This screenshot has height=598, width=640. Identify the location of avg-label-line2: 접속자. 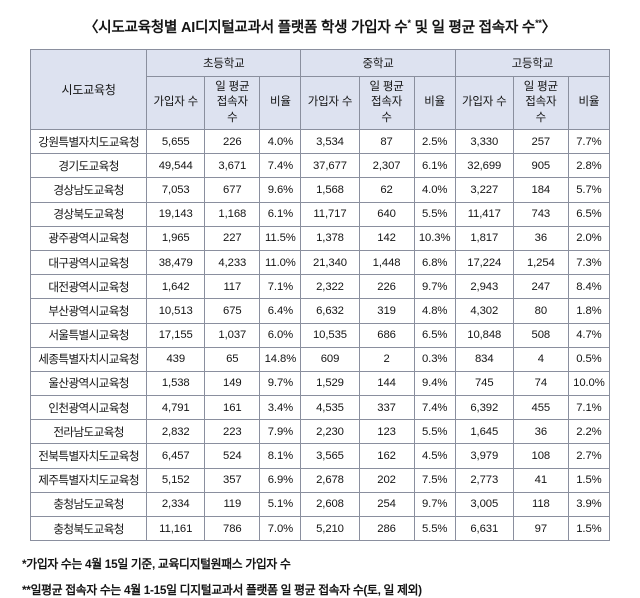
(541, 102).